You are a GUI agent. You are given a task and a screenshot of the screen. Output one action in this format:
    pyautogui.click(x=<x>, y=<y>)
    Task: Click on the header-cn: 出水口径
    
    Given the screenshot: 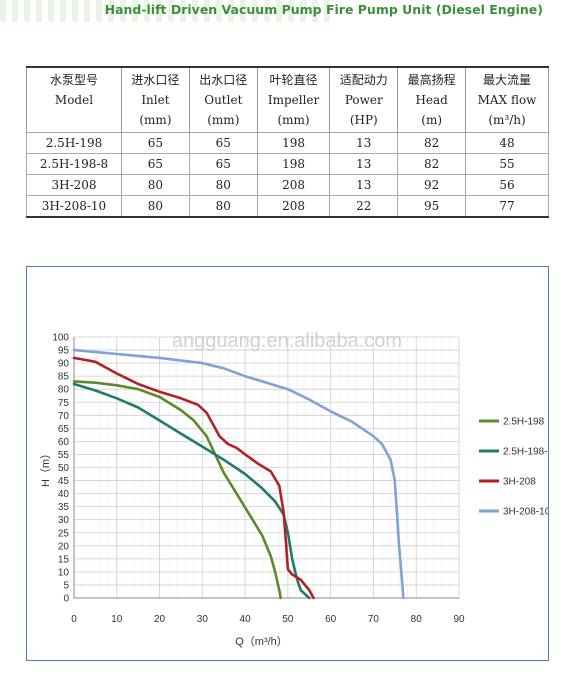 What is the action you would take?
    pyautogui.click(x=223, y=80)
    